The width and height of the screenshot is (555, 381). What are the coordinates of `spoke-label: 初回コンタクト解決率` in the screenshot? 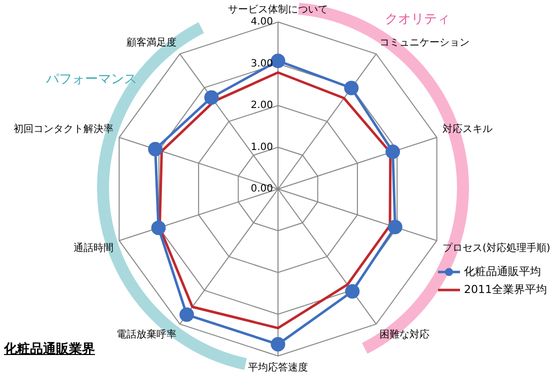 It's located at (63, 129).